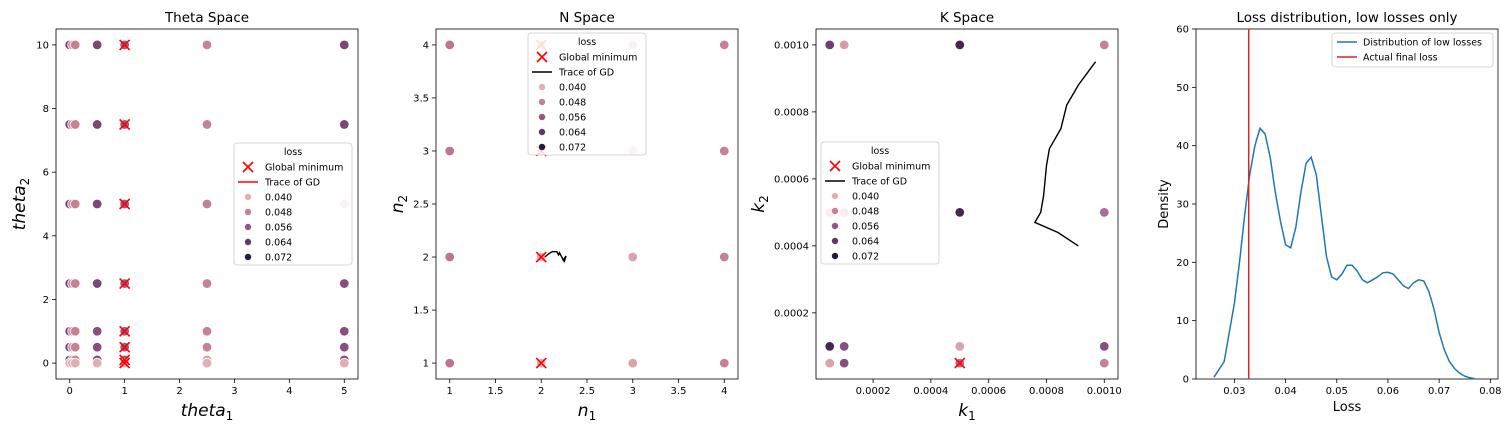 Image resolution: width=1512 pixels, height=436 pixels. What do you see at coordinates (289, 391) in the screenshot?
I see `x-tick-label: 4` at bounding box center [289, 391].